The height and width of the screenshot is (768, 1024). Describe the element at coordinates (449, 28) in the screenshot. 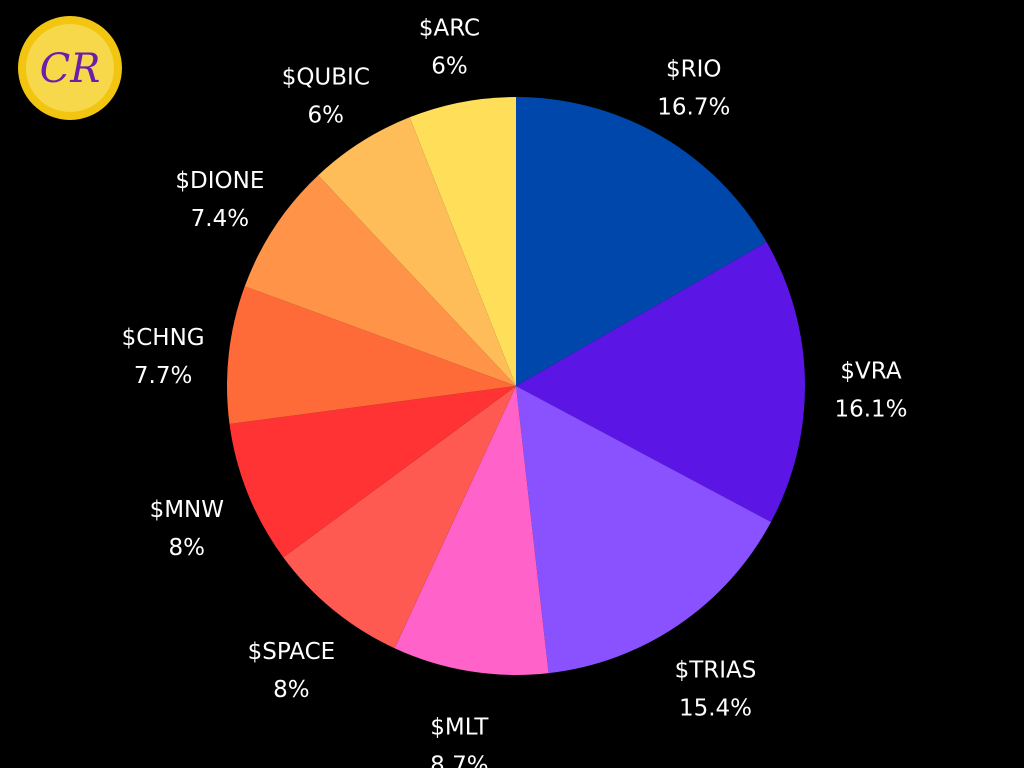

I see `slice-label: $ARC` at that location.